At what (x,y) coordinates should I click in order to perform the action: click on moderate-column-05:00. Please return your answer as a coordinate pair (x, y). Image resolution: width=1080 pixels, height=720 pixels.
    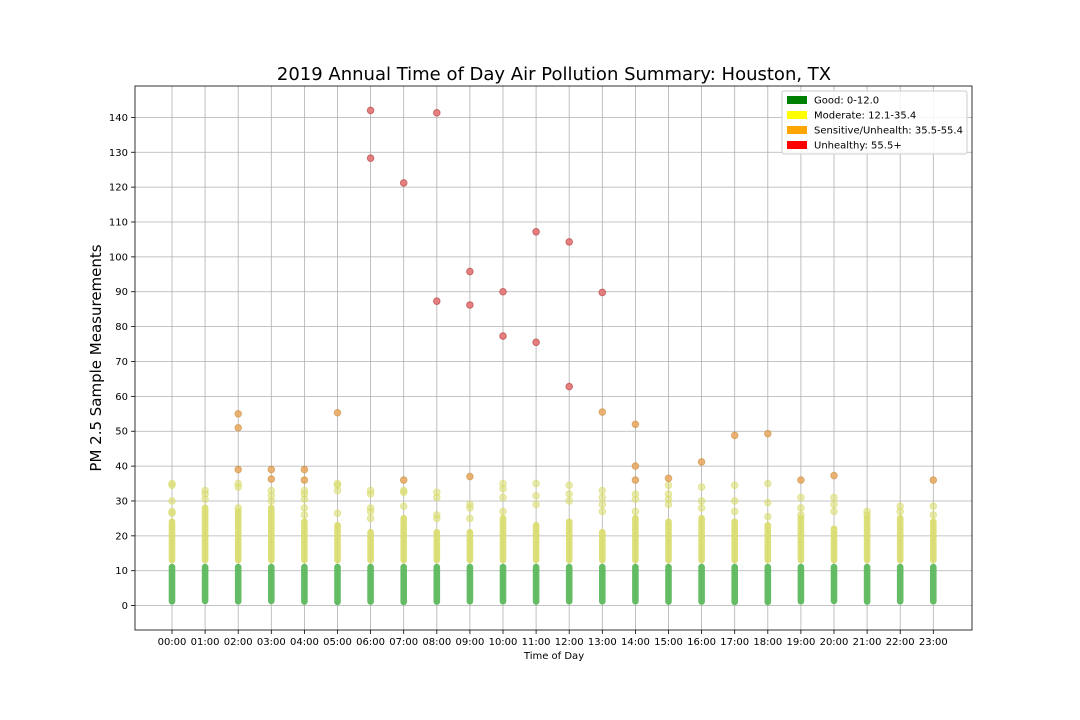
    Looking at the image, I should click on (337, 542).